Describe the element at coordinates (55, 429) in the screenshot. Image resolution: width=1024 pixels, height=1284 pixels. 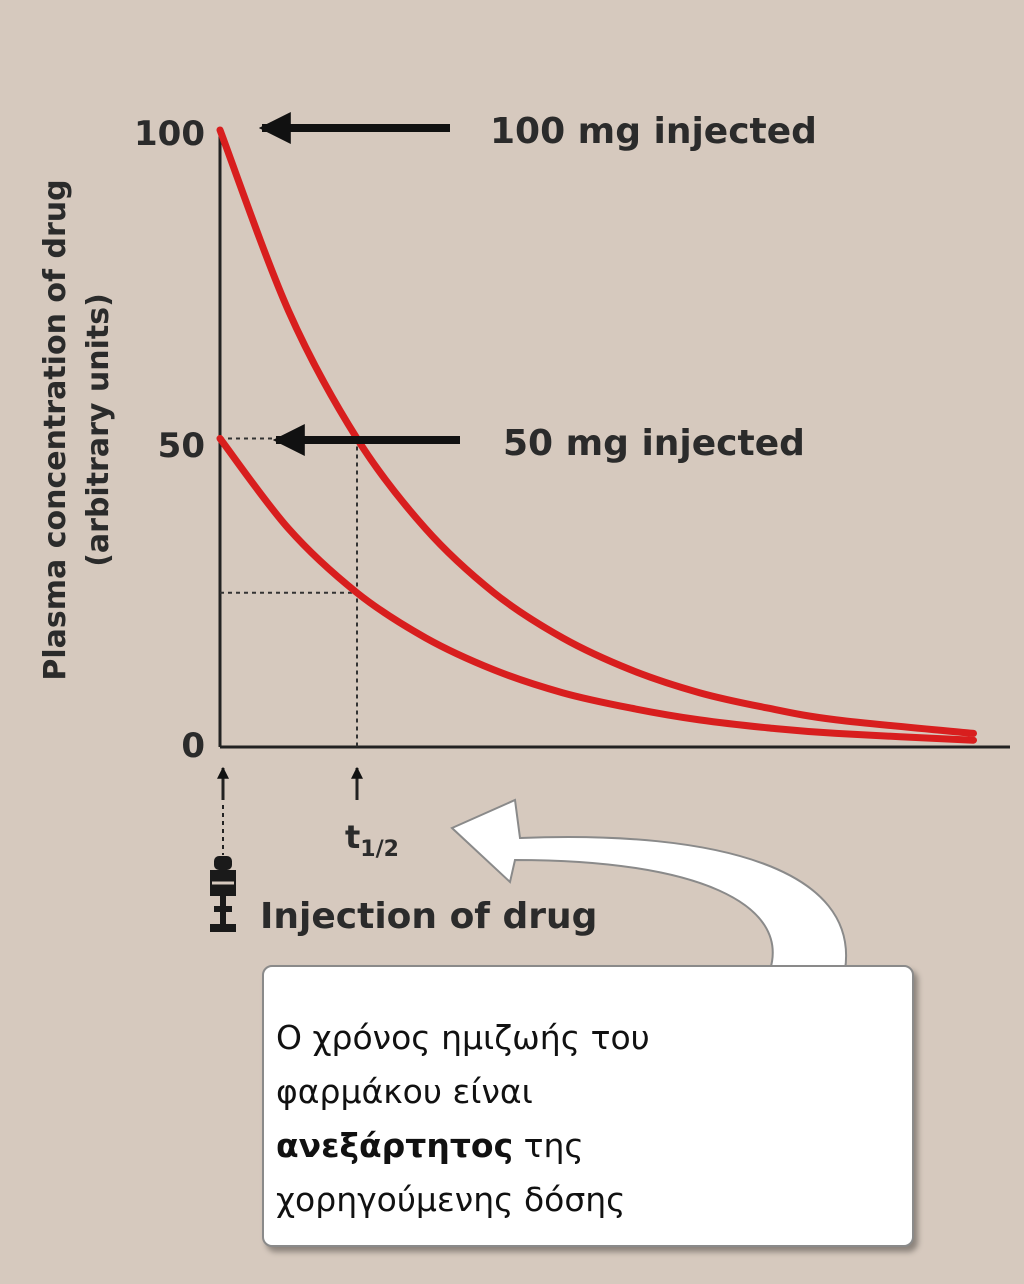
I see `y-axis-label-line1: Plasma concentration of drug` at that location.